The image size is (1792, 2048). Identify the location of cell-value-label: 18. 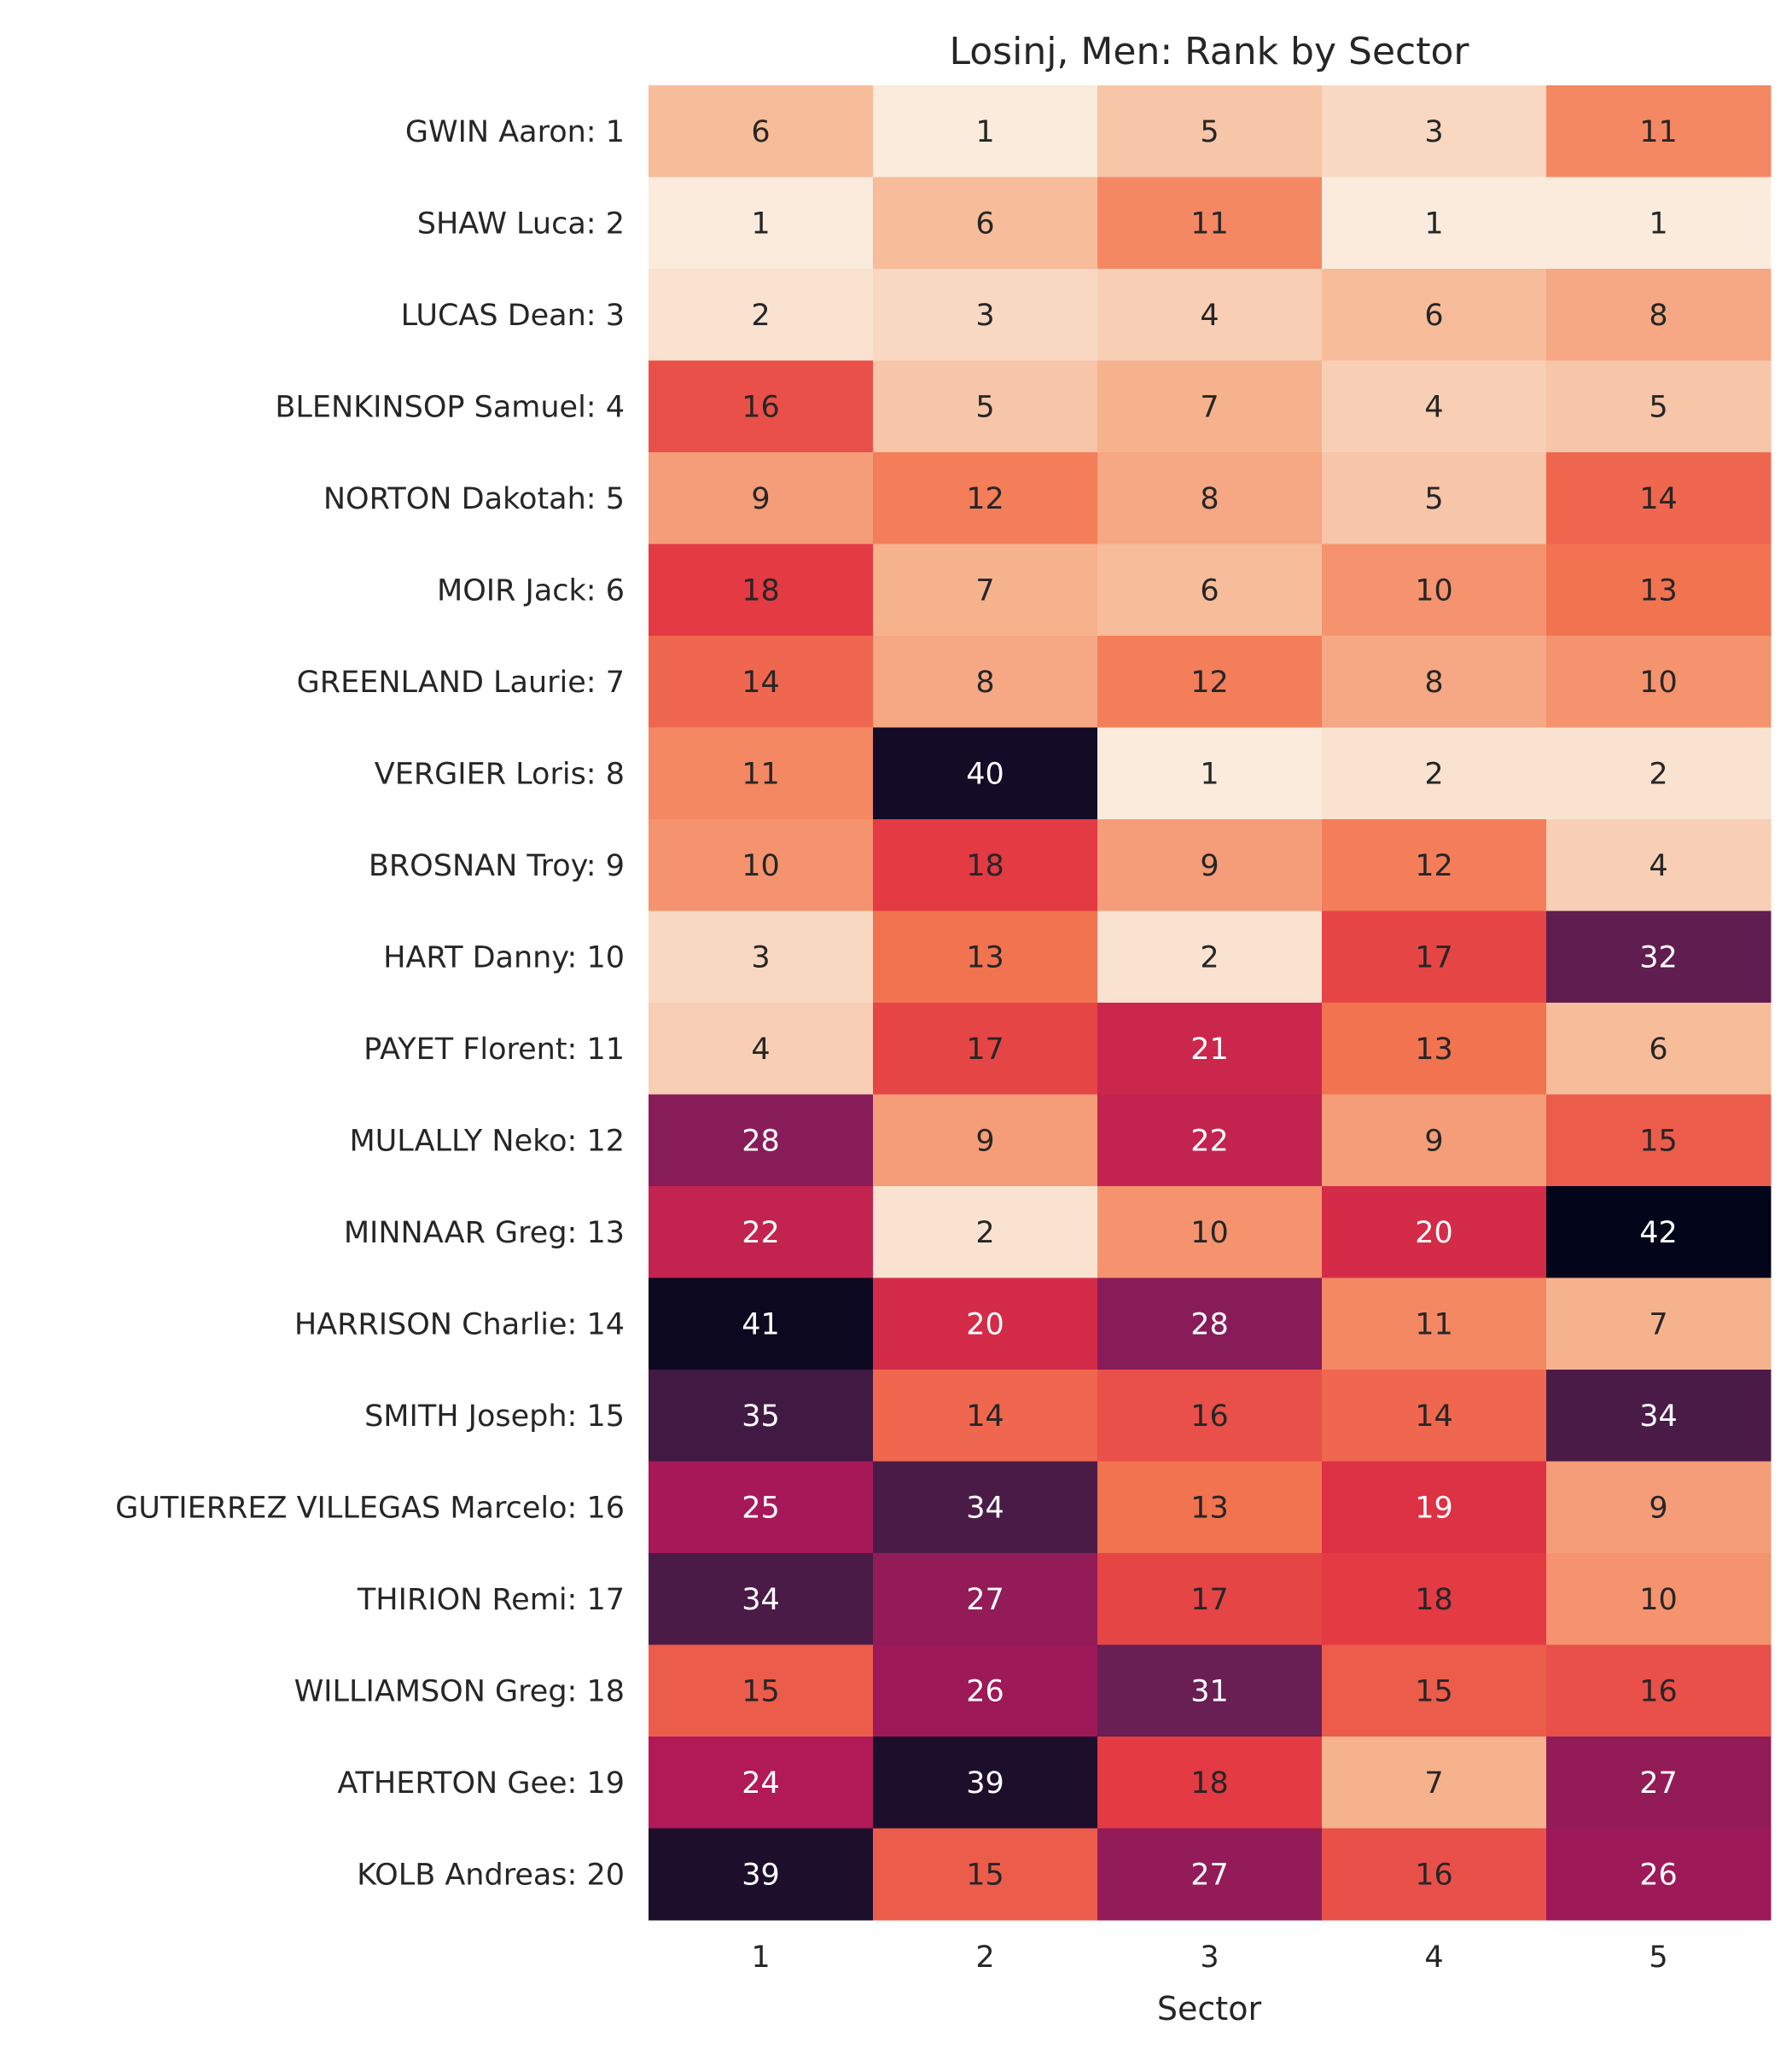
(761, 590).